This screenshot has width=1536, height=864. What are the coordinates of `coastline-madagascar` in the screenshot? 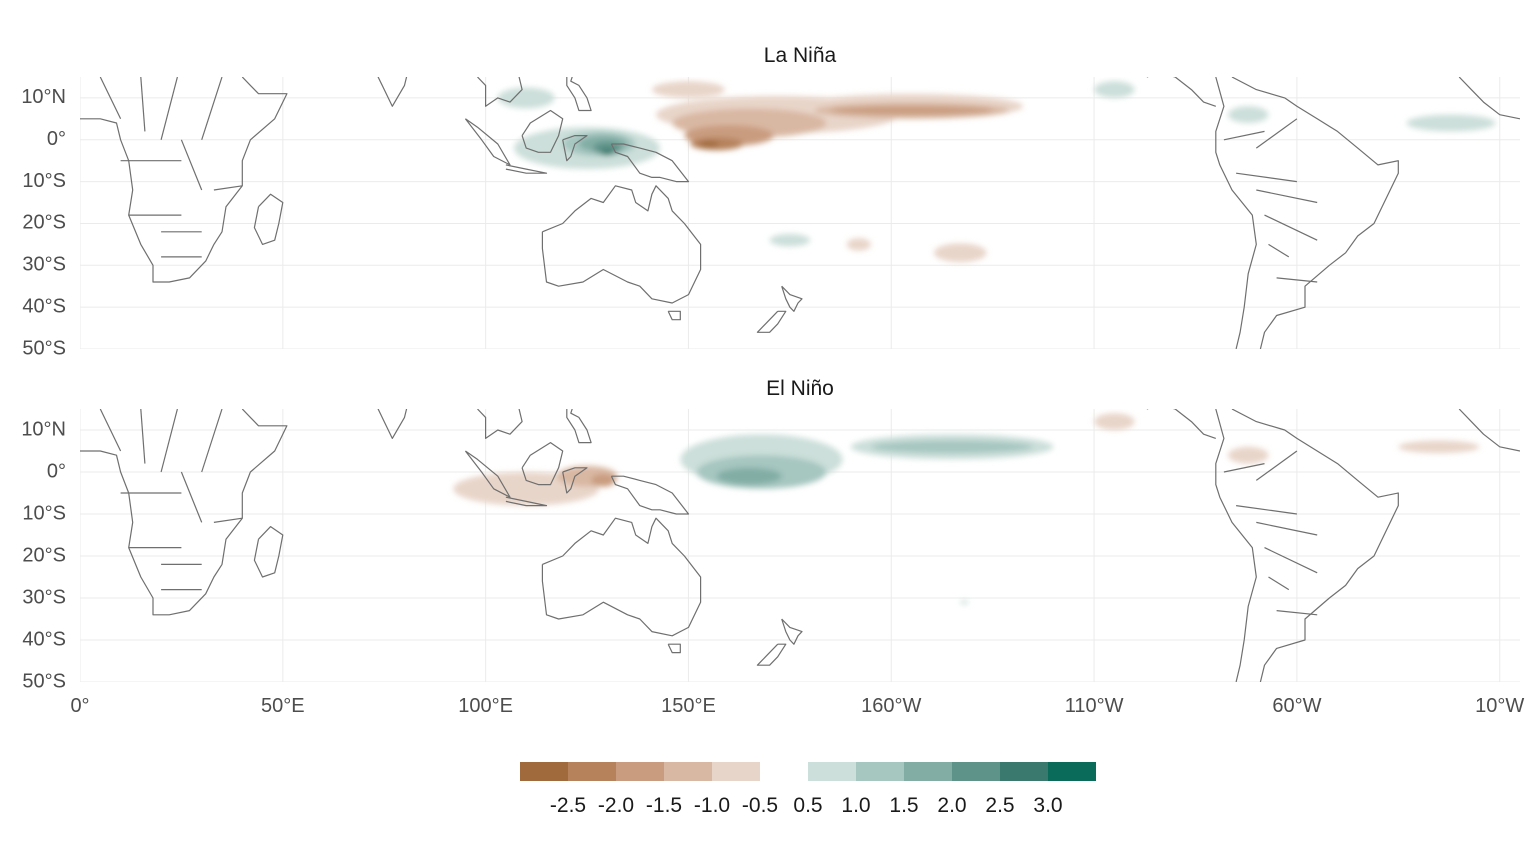 It's located at (268, 551).